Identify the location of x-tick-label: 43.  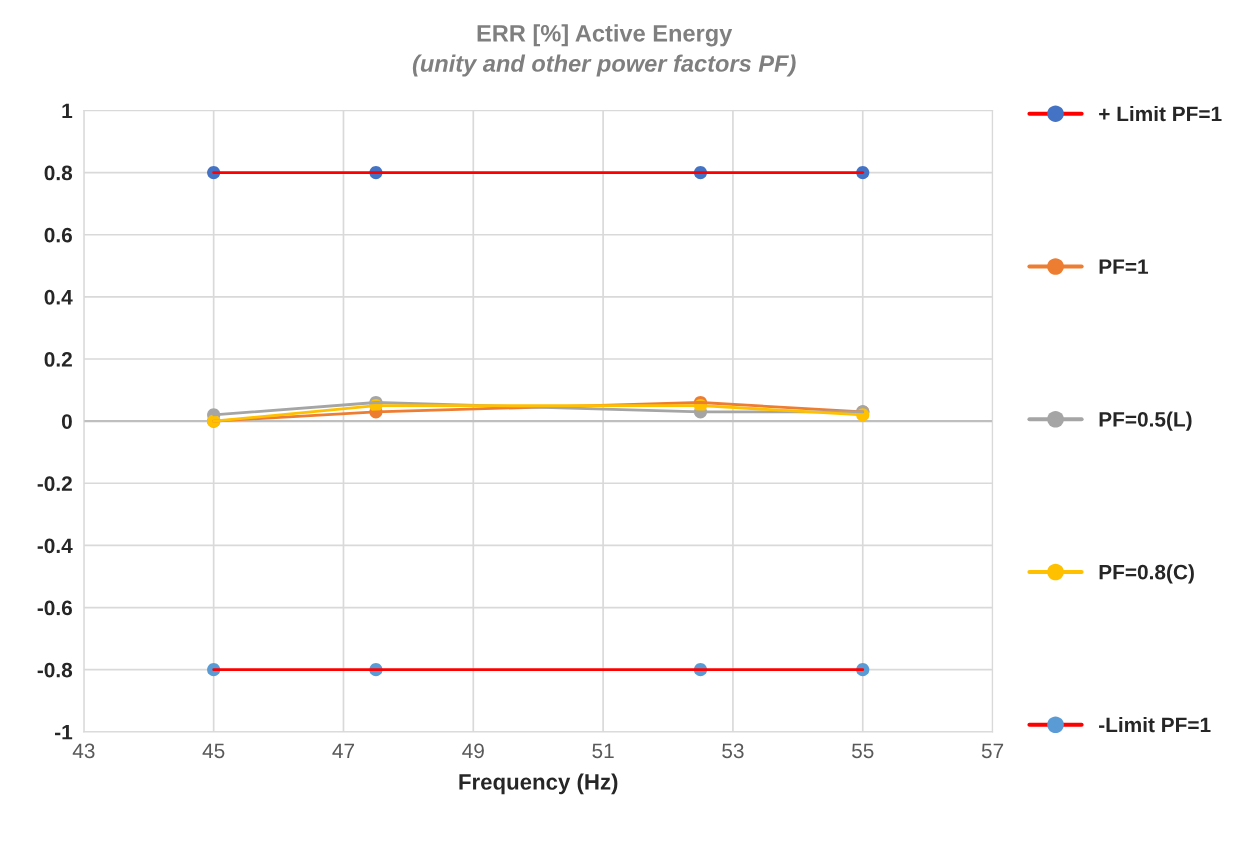
(83, 751).